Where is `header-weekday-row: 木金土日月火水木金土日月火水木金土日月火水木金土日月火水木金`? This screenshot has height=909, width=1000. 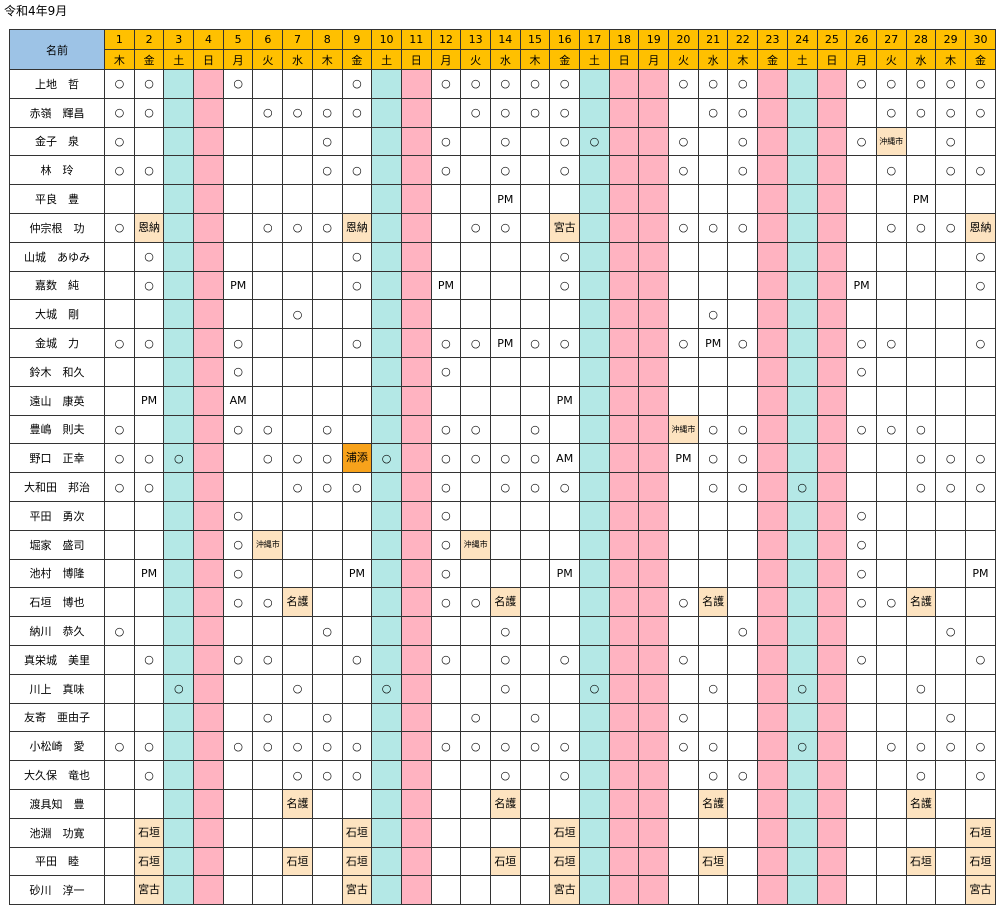 header-weekday-row: 木金土日月火水木金土日月火水木金土日月火水木金土日月火水木金 is located at coordinates (503, 59).